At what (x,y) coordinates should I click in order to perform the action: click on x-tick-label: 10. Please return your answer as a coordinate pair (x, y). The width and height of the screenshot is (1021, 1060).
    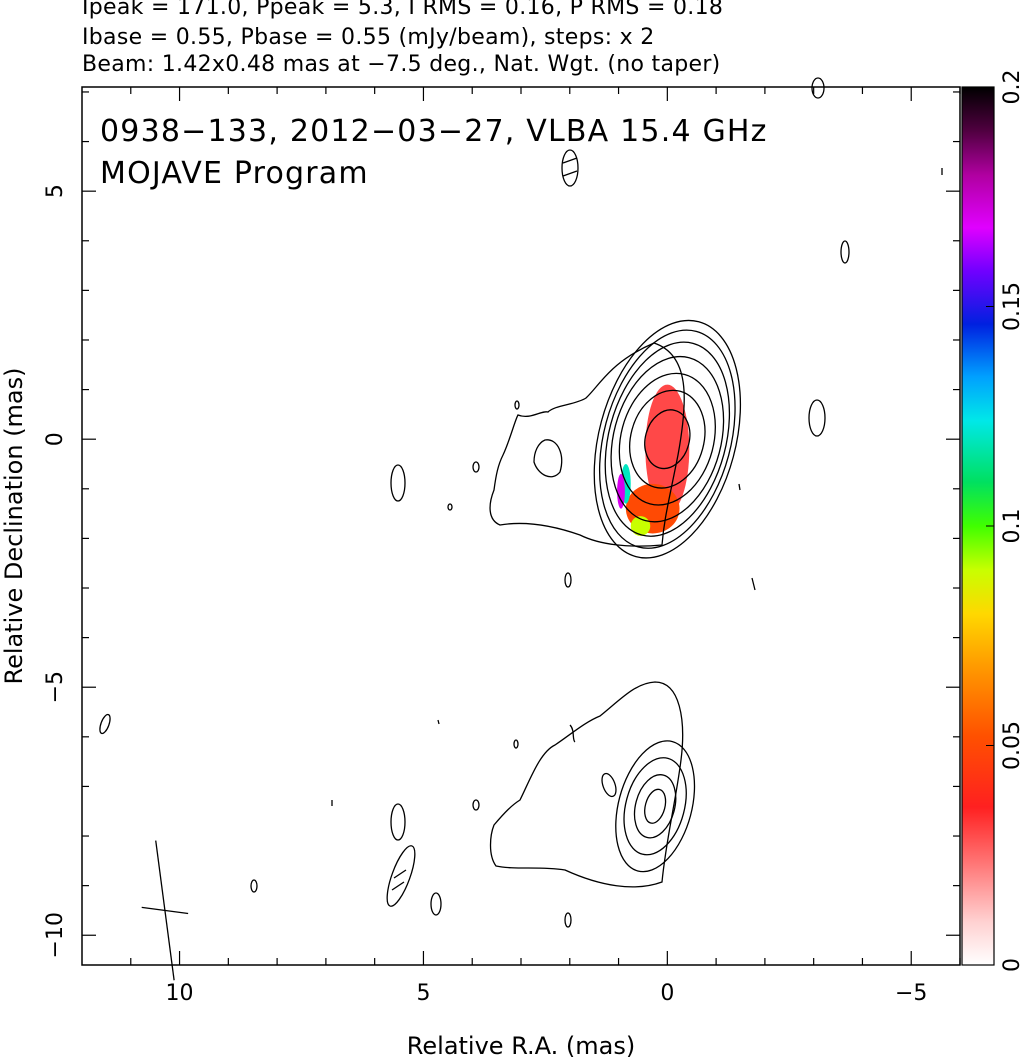
    Looking at the image, I should click on (180, 993).